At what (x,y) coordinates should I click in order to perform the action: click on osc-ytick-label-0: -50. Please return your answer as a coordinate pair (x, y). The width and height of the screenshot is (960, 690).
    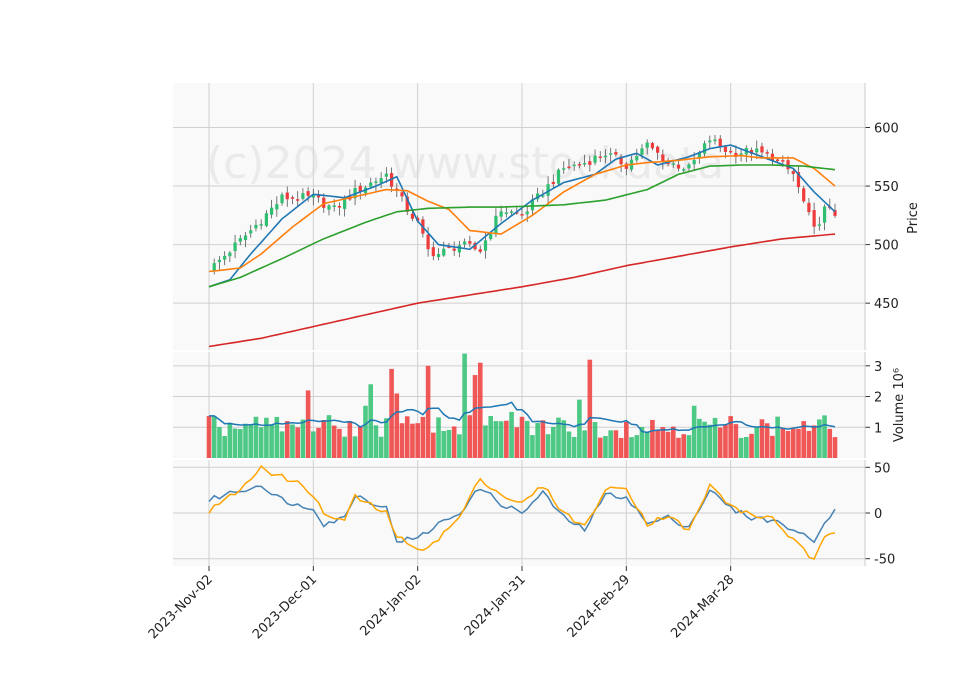
    Looking at the image, I should click on (884, 560).